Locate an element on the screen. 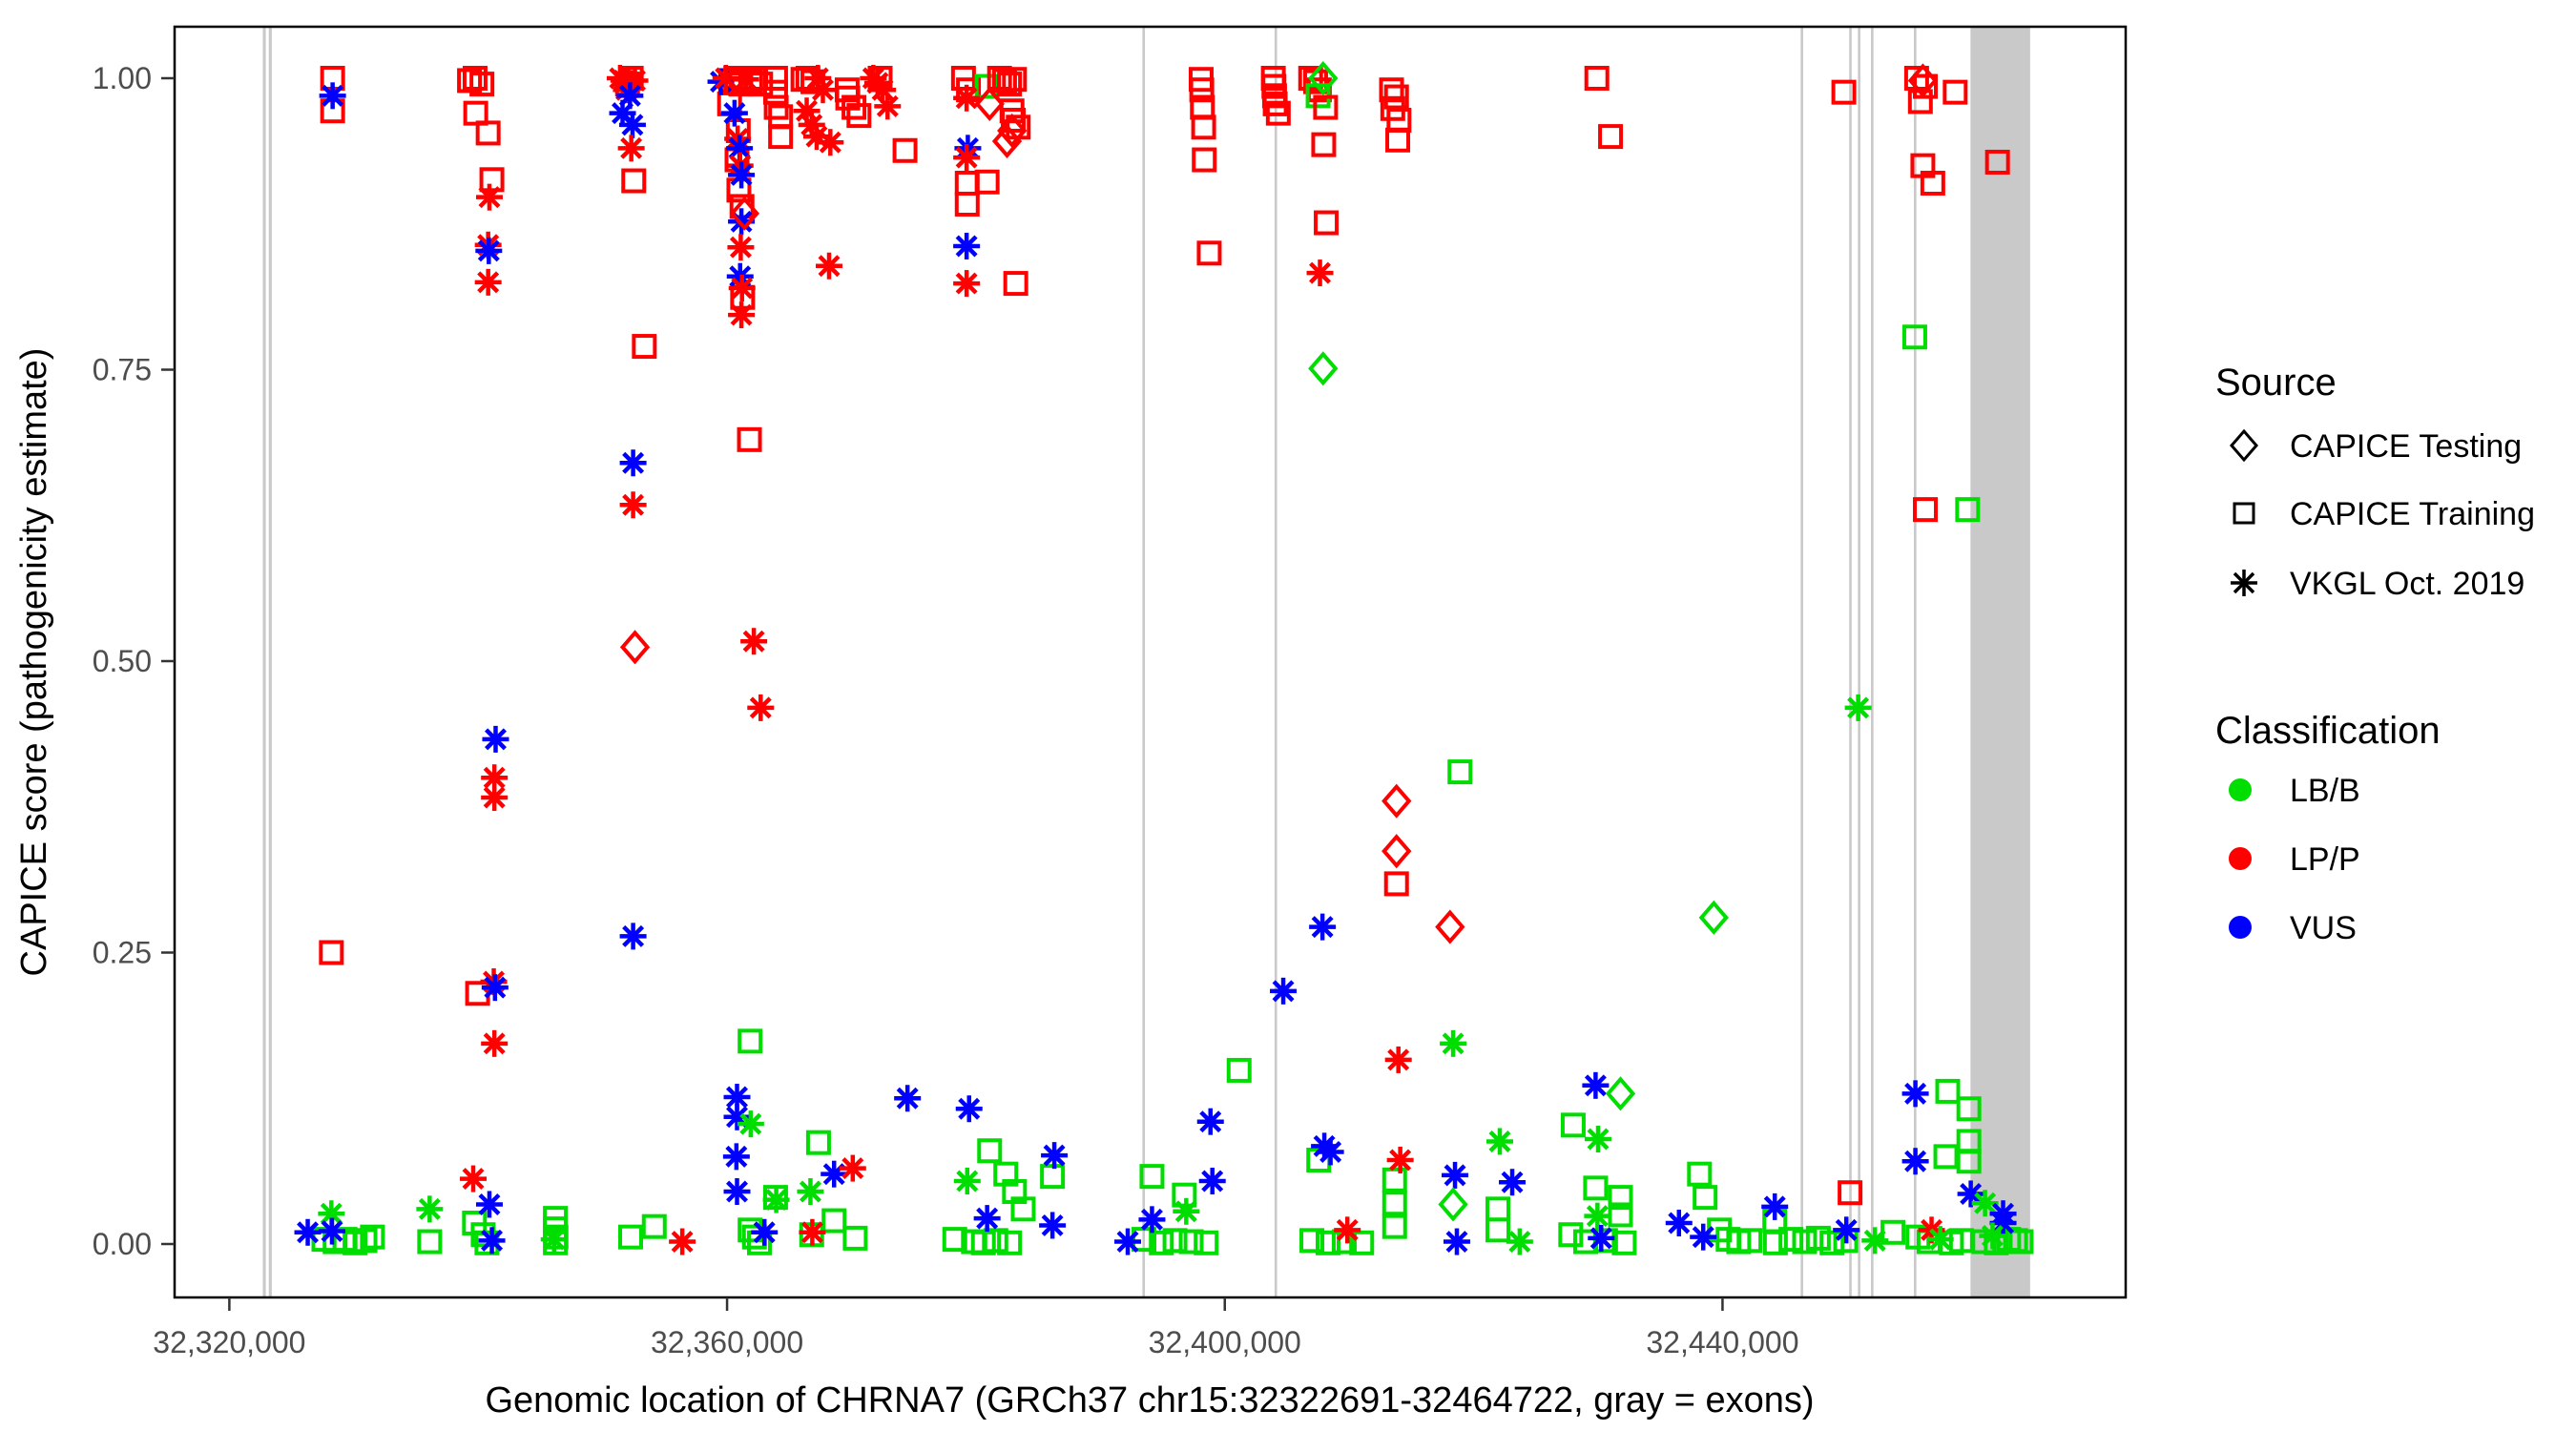 This screenshot has height=1431, width=2576. legend-item-label: LP/P is located at coordinates (2325, 859).